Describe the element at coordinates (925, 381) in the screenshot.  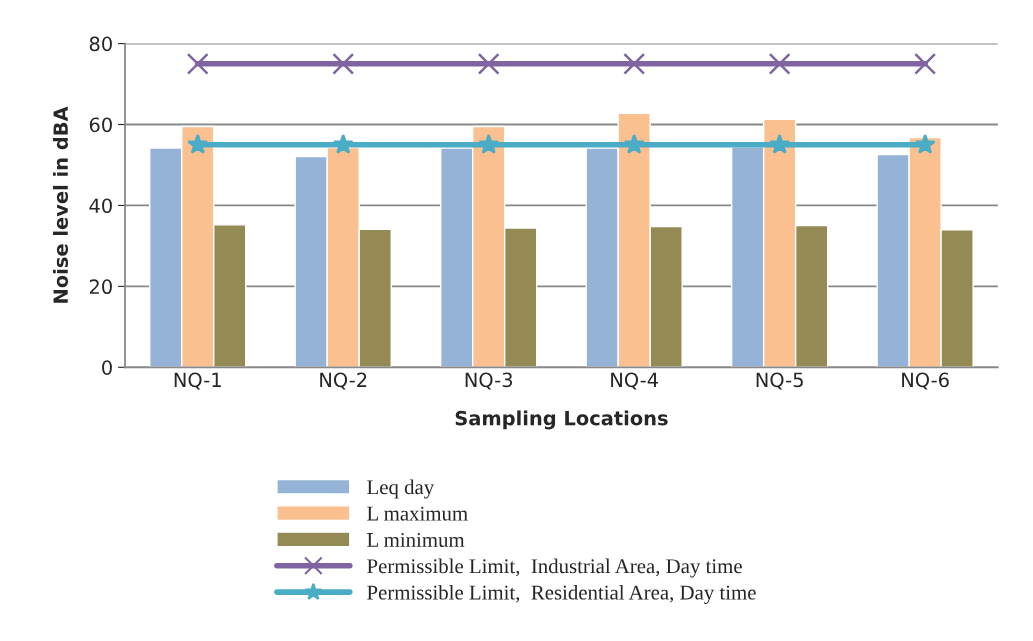
I see `x-tick-label: NQ-6` at that location.